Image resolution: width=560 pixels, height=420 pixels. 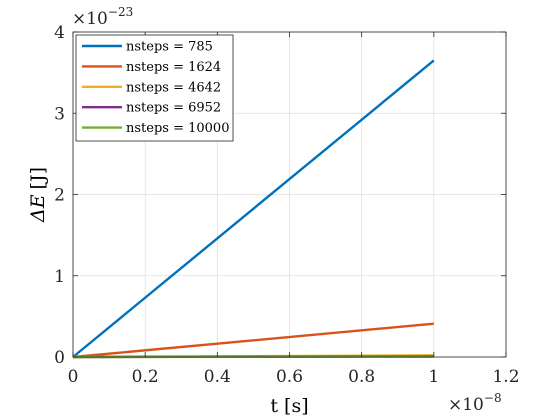 I want to click on legend-entry: nsteps = 1624, so click(x=173, y=67).